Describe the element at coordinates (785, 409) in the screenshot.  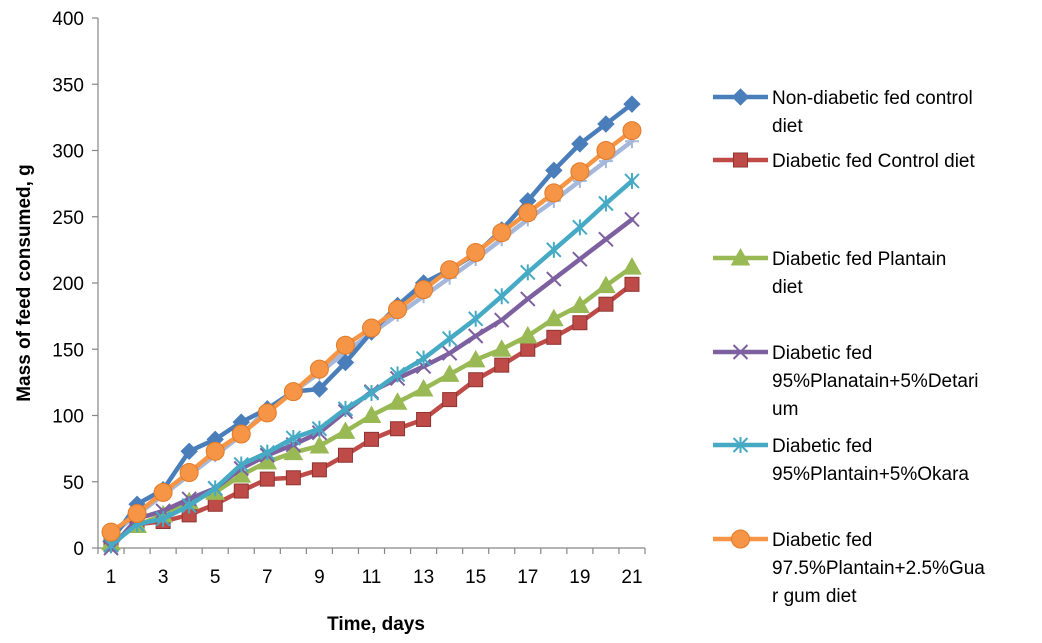
I see `legend-label: um` at that location.